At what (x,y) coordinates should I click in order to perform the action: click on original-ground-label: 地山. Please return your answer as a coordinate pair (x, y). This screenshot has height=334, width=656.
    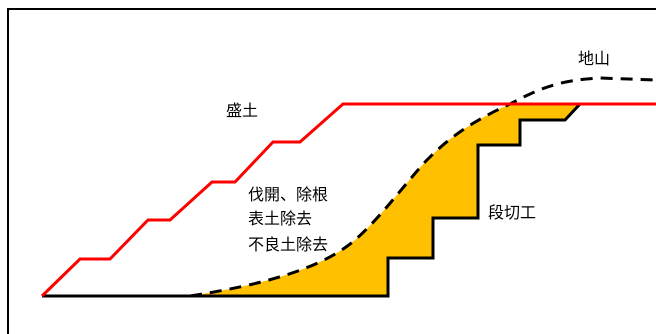
    Looking at the image, I should click on (594, 58).